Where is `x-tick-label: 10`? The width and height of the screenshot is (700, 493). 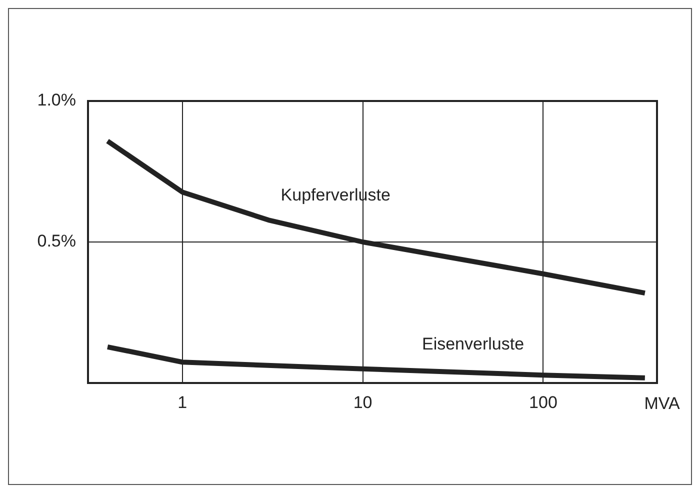 x-tick-label: 10 is located at coordinates (362, 402).